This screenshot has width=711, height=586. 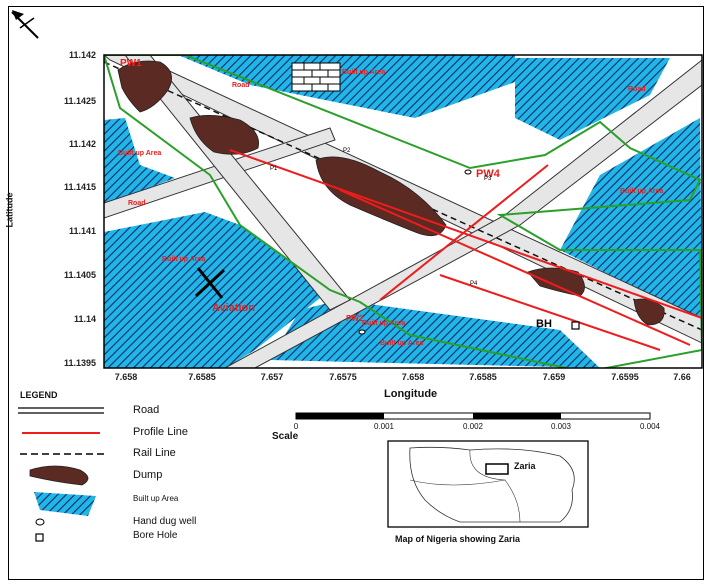 What do you see at coordinates (343, 377) in the screenshot?
I see `x-tick-label: 7.6575` at bounding box center [343, 377].